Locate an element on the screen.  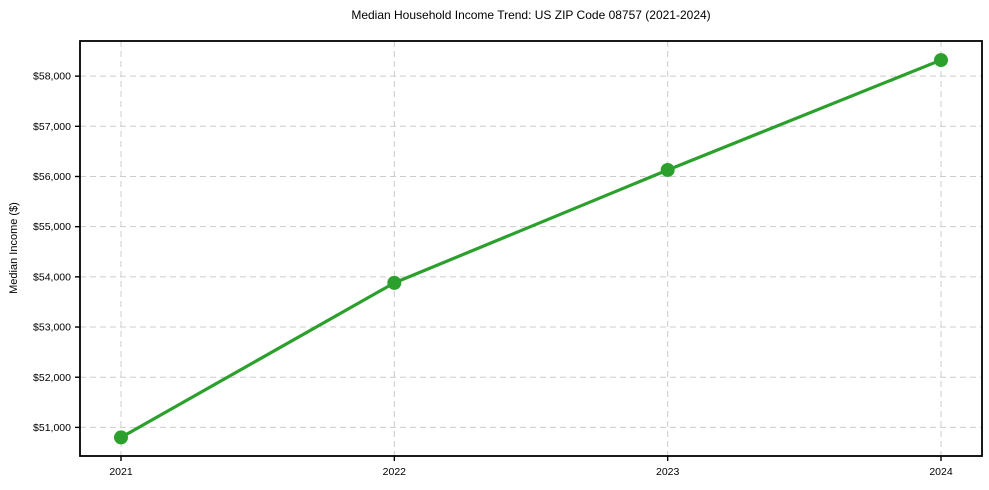
x-tick-label: 2023 is located at coordinates (668, 472).